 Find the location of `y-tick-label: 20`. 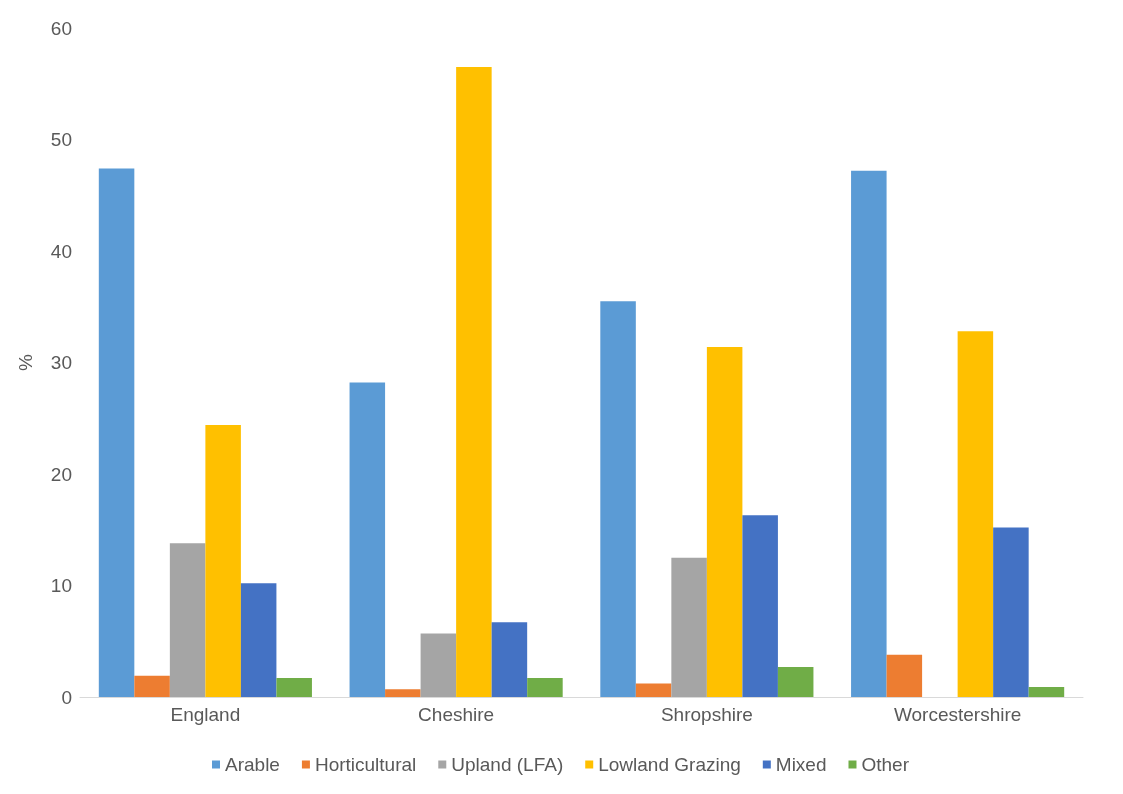

y-tick-label: 20 is located at coordinates (61, 474).